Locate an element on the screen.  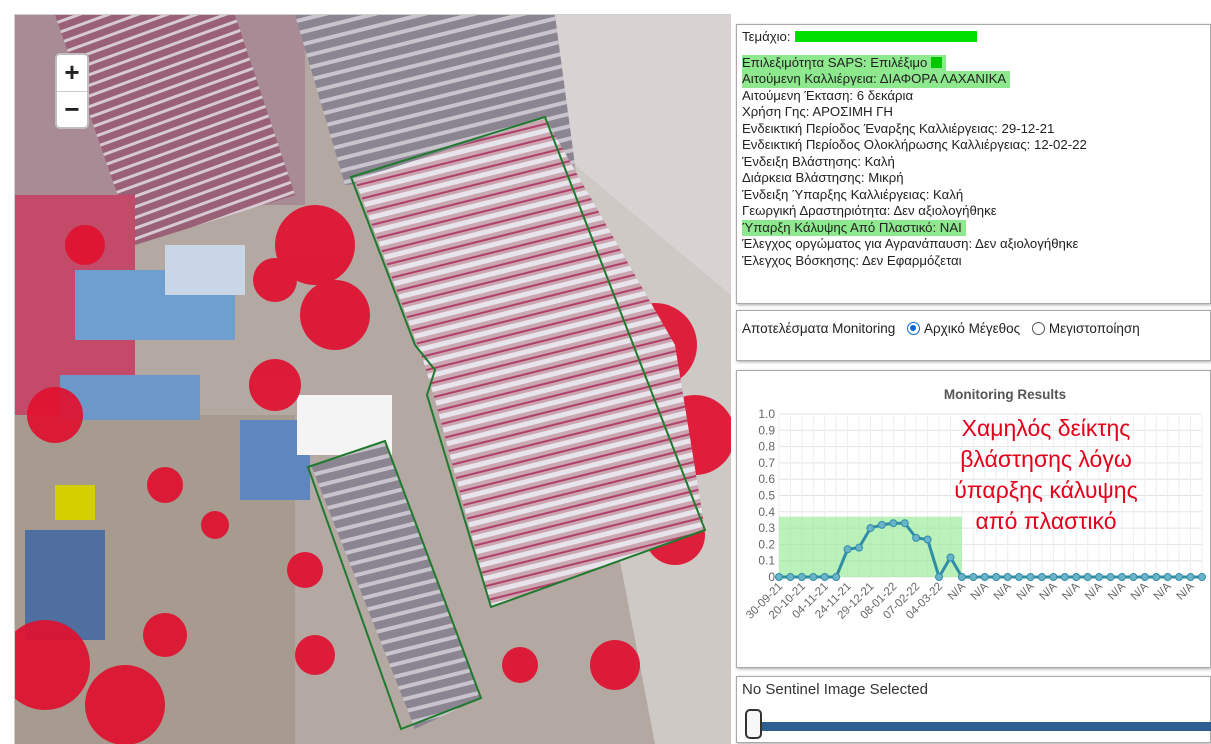
eligibility-marker is located at coordinates (937, 62).